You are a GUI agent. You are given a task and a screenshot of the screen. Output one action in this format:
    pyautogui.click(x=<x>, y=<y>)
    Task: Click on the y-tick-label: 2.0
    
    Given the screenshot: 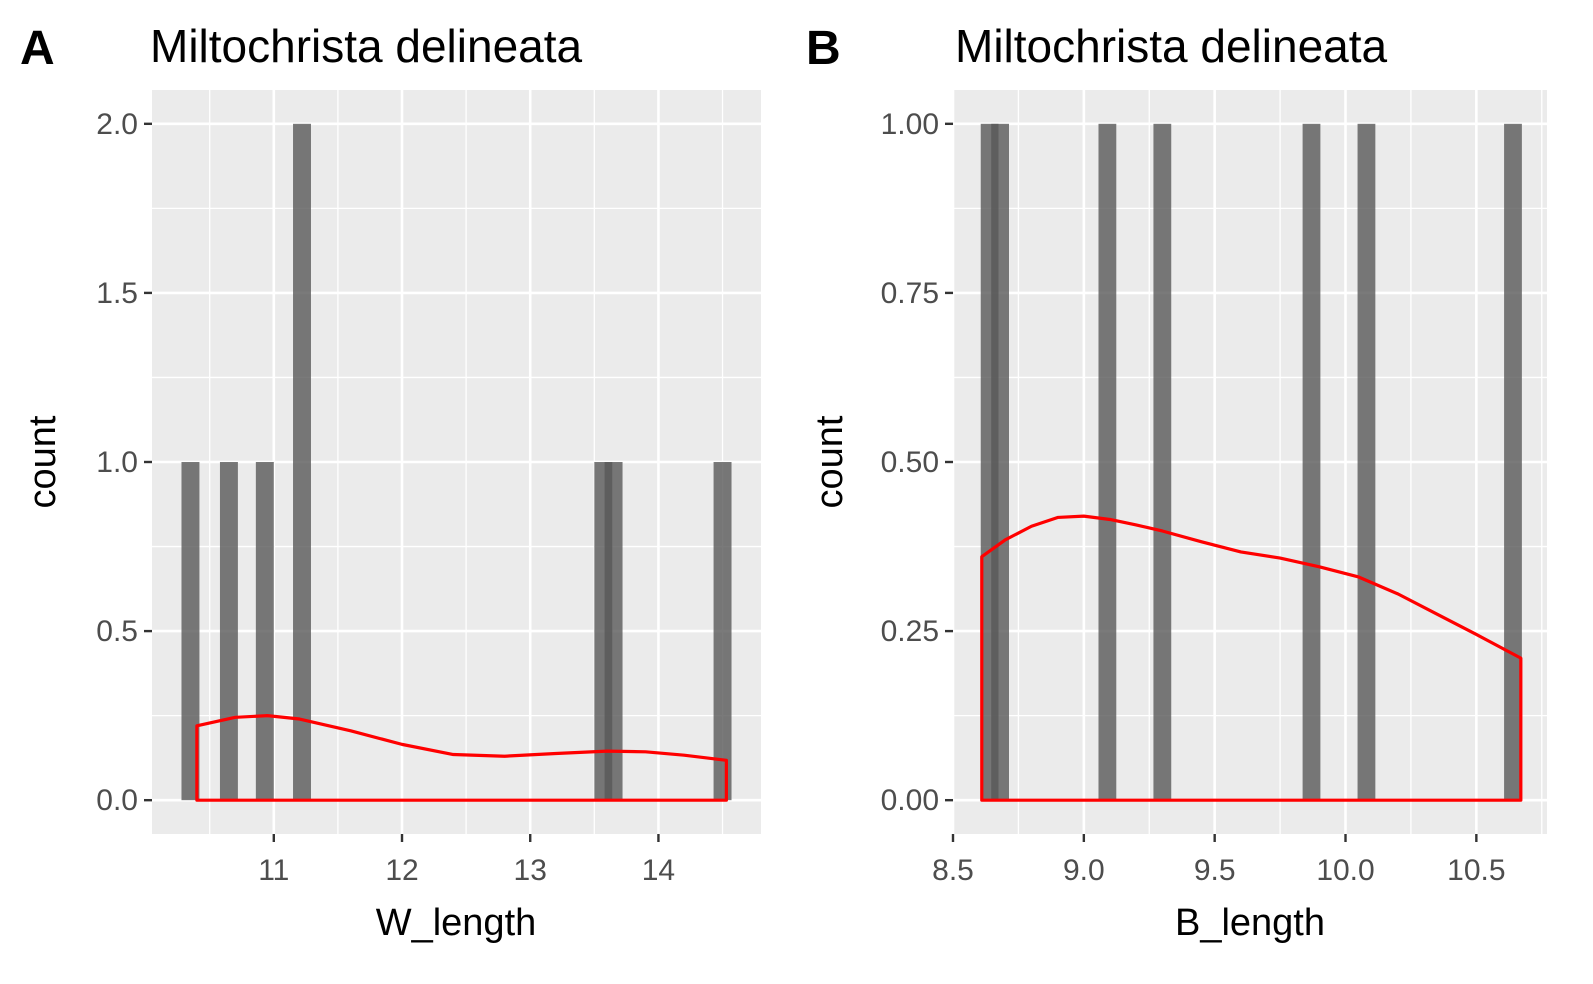 What is the action you would take?
    pyautogui.click(x=117, y=124)
    